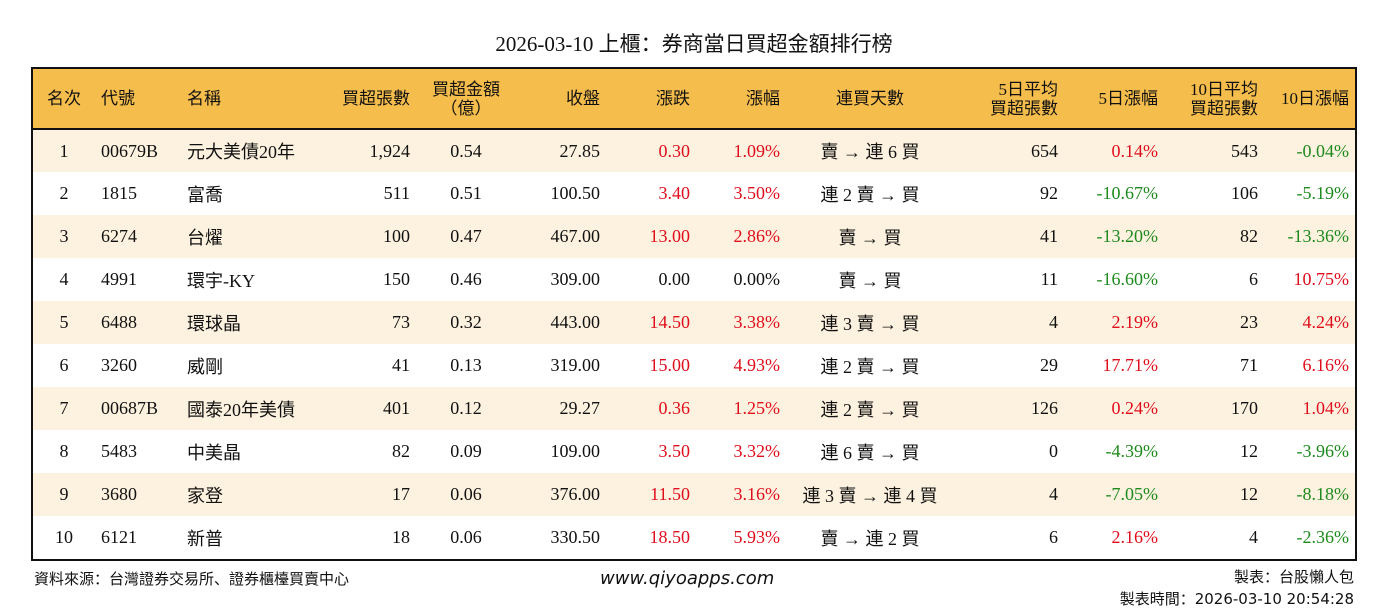 This screenshot has height=612, width=1388. What do you see at coordinates (674, 279) in the screenshot?
I see `change-cell: 0.00` at bounding box center [674, 279].